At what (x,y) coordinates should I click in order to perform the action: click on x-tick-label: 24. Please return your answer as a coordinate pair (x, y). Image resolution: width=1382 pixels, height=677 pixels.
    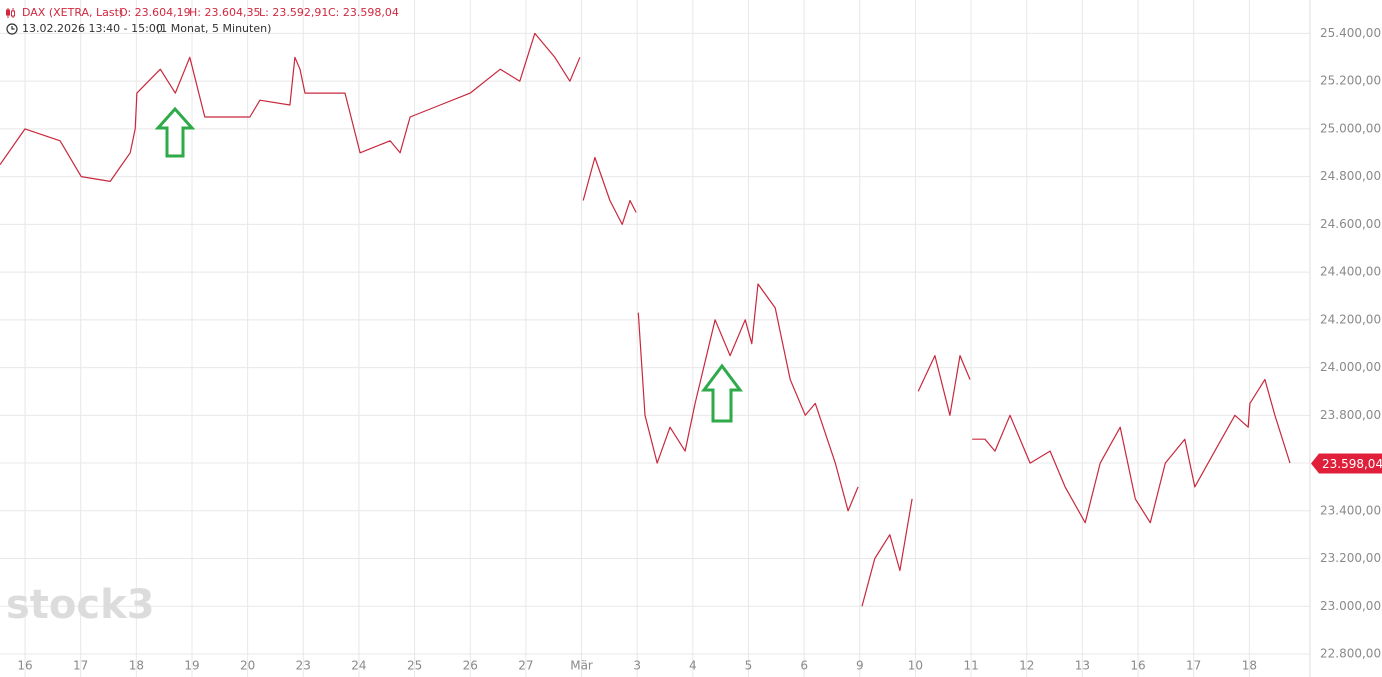
    Looking at the image, I should click on (358, 666).